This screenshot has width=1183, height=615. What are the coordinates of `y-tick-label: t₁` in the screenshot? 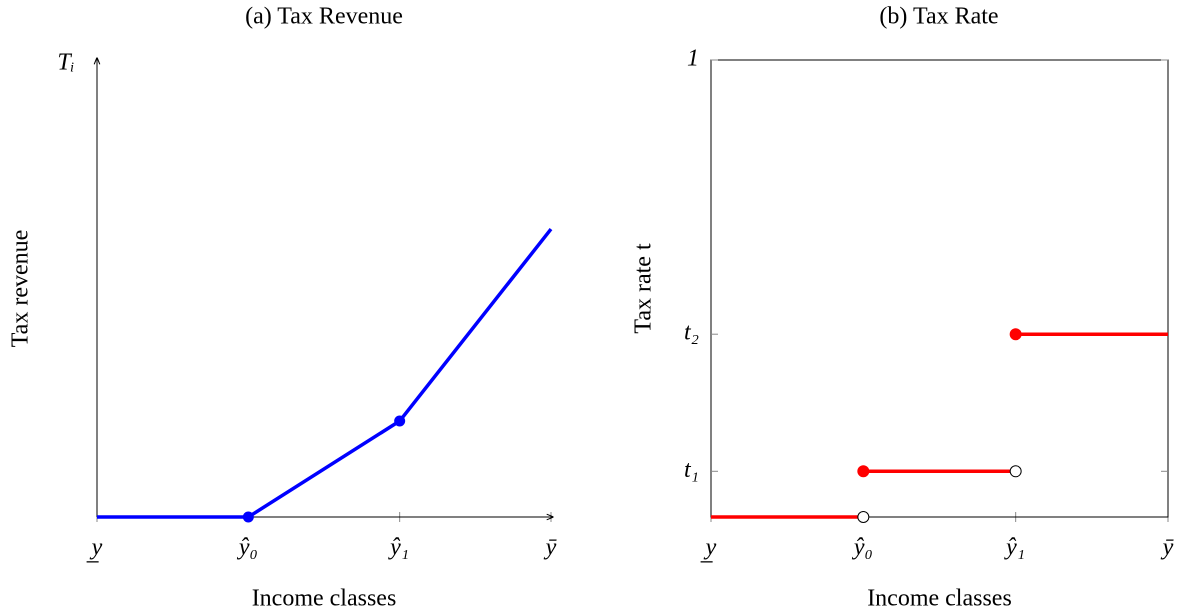 It's located at (691, 470).